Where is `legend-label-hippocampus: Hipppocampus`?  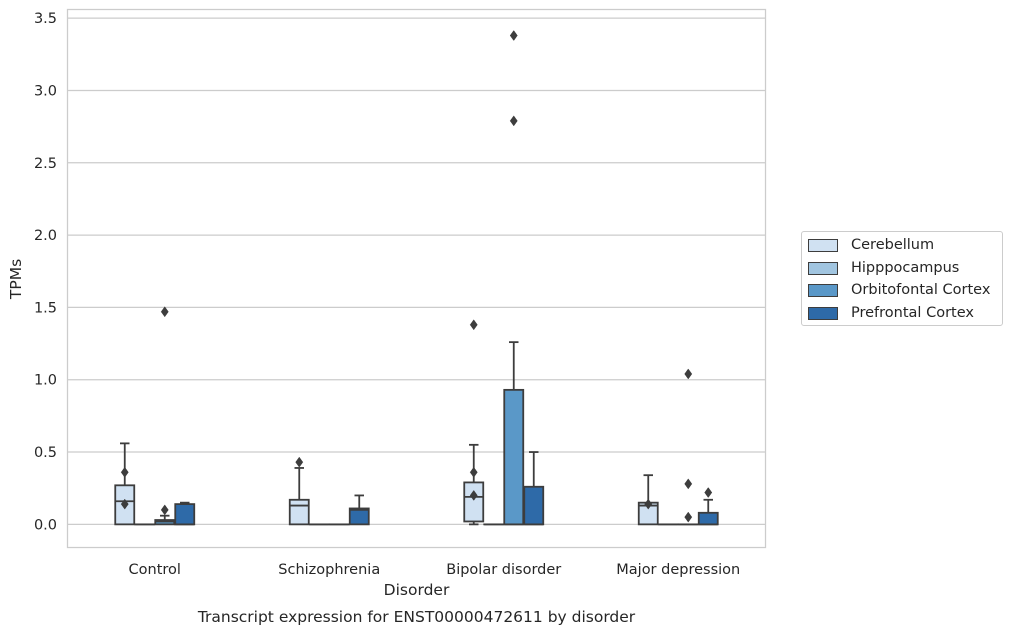
legend-label-hippocampus: Hipppocampus is located at coordinates (905, 268).